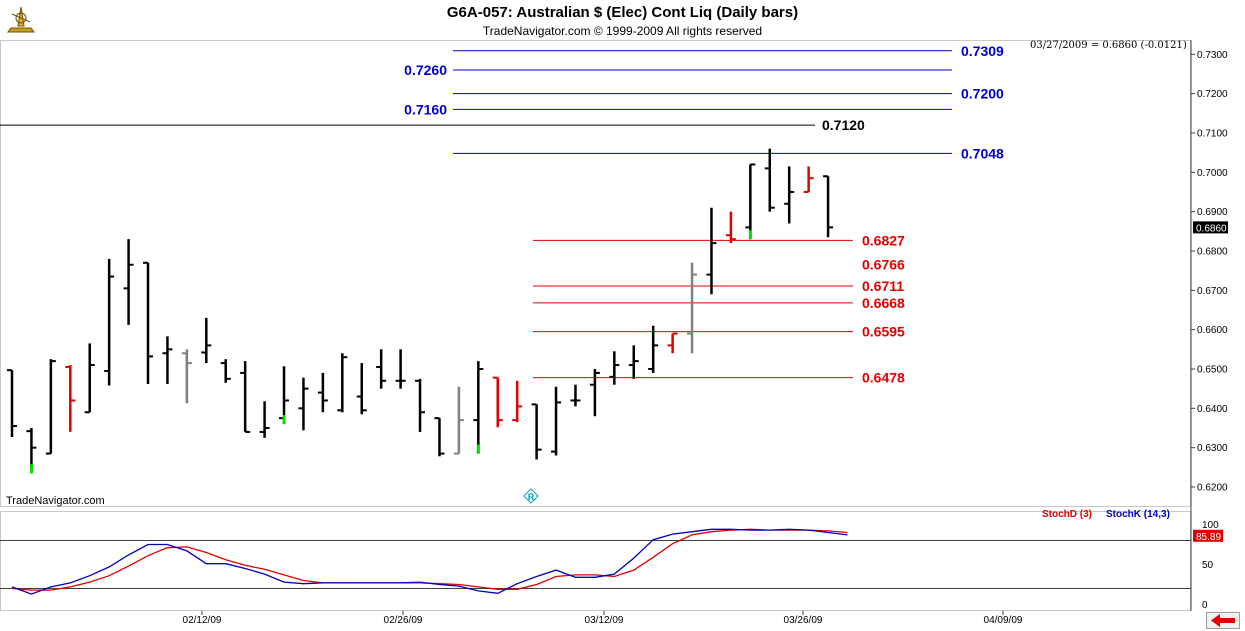  Describe the element at coordinates (1212, 173) in the screenshot. I see `price-tick-label: 0.7000` at that location.